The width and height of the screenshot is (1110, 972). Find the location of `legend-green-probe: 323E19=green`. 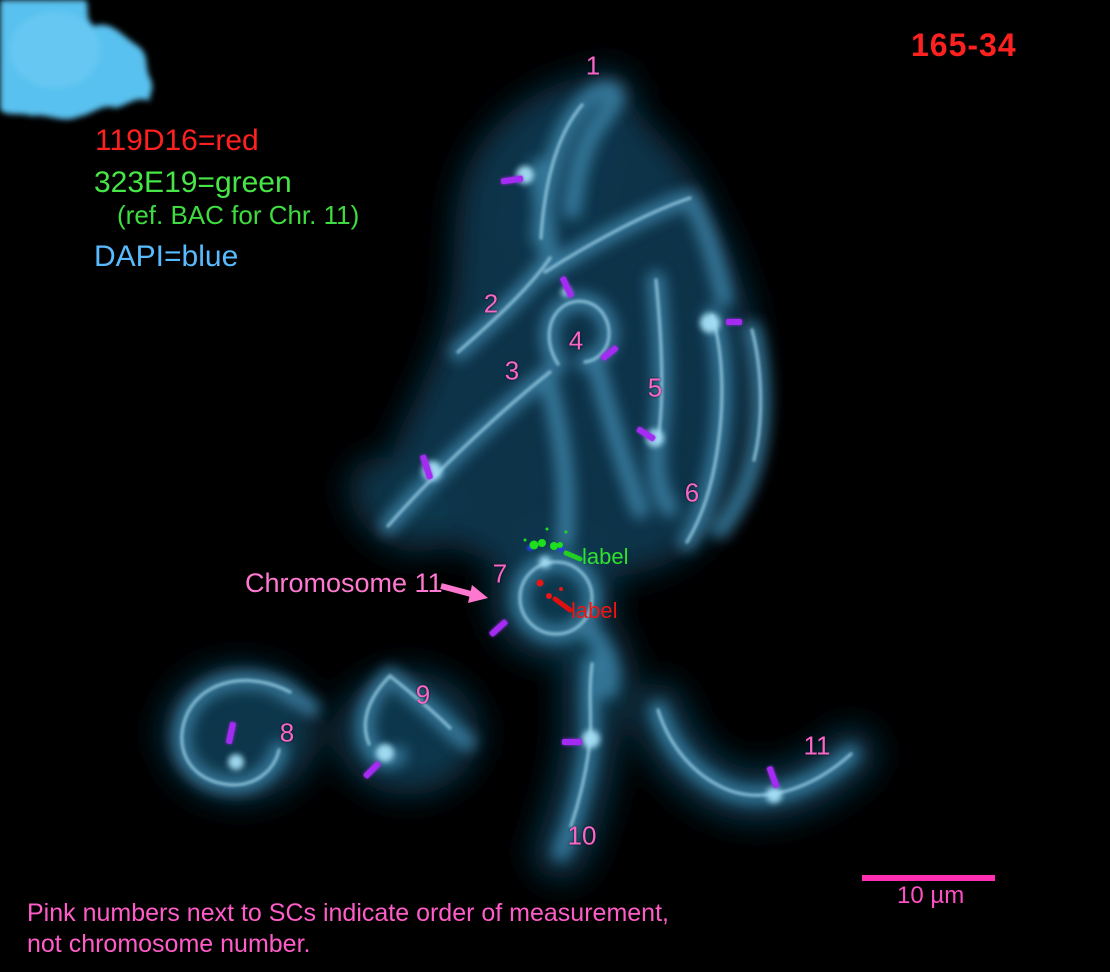

legend-green-probe: 323E19=green is located at coordinates (193, 182).